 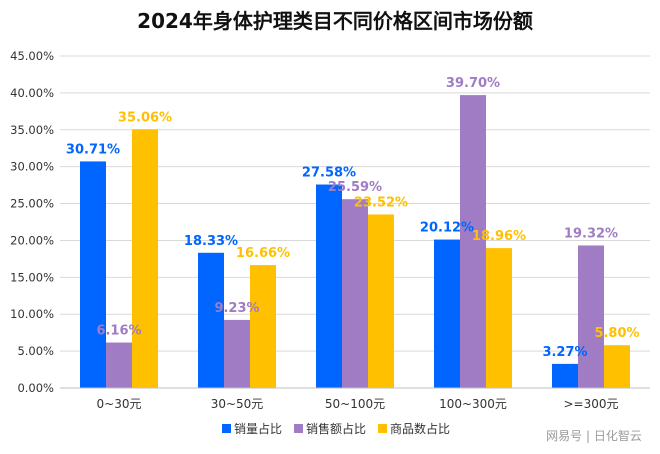 I want to click on watermark: 网易号 | 日化智云, so click(x=594, y=435).